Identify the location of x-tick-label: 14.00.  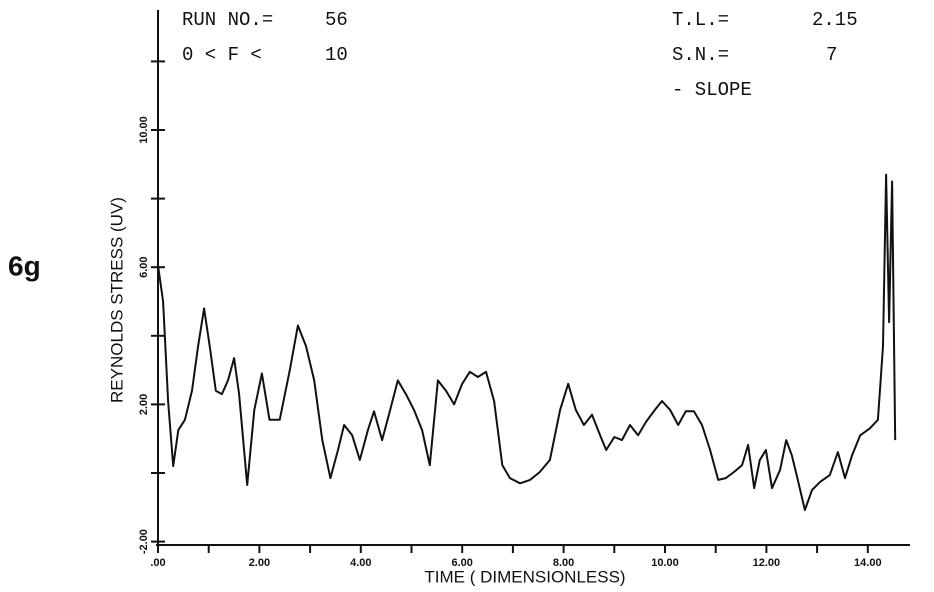
(868, 563).